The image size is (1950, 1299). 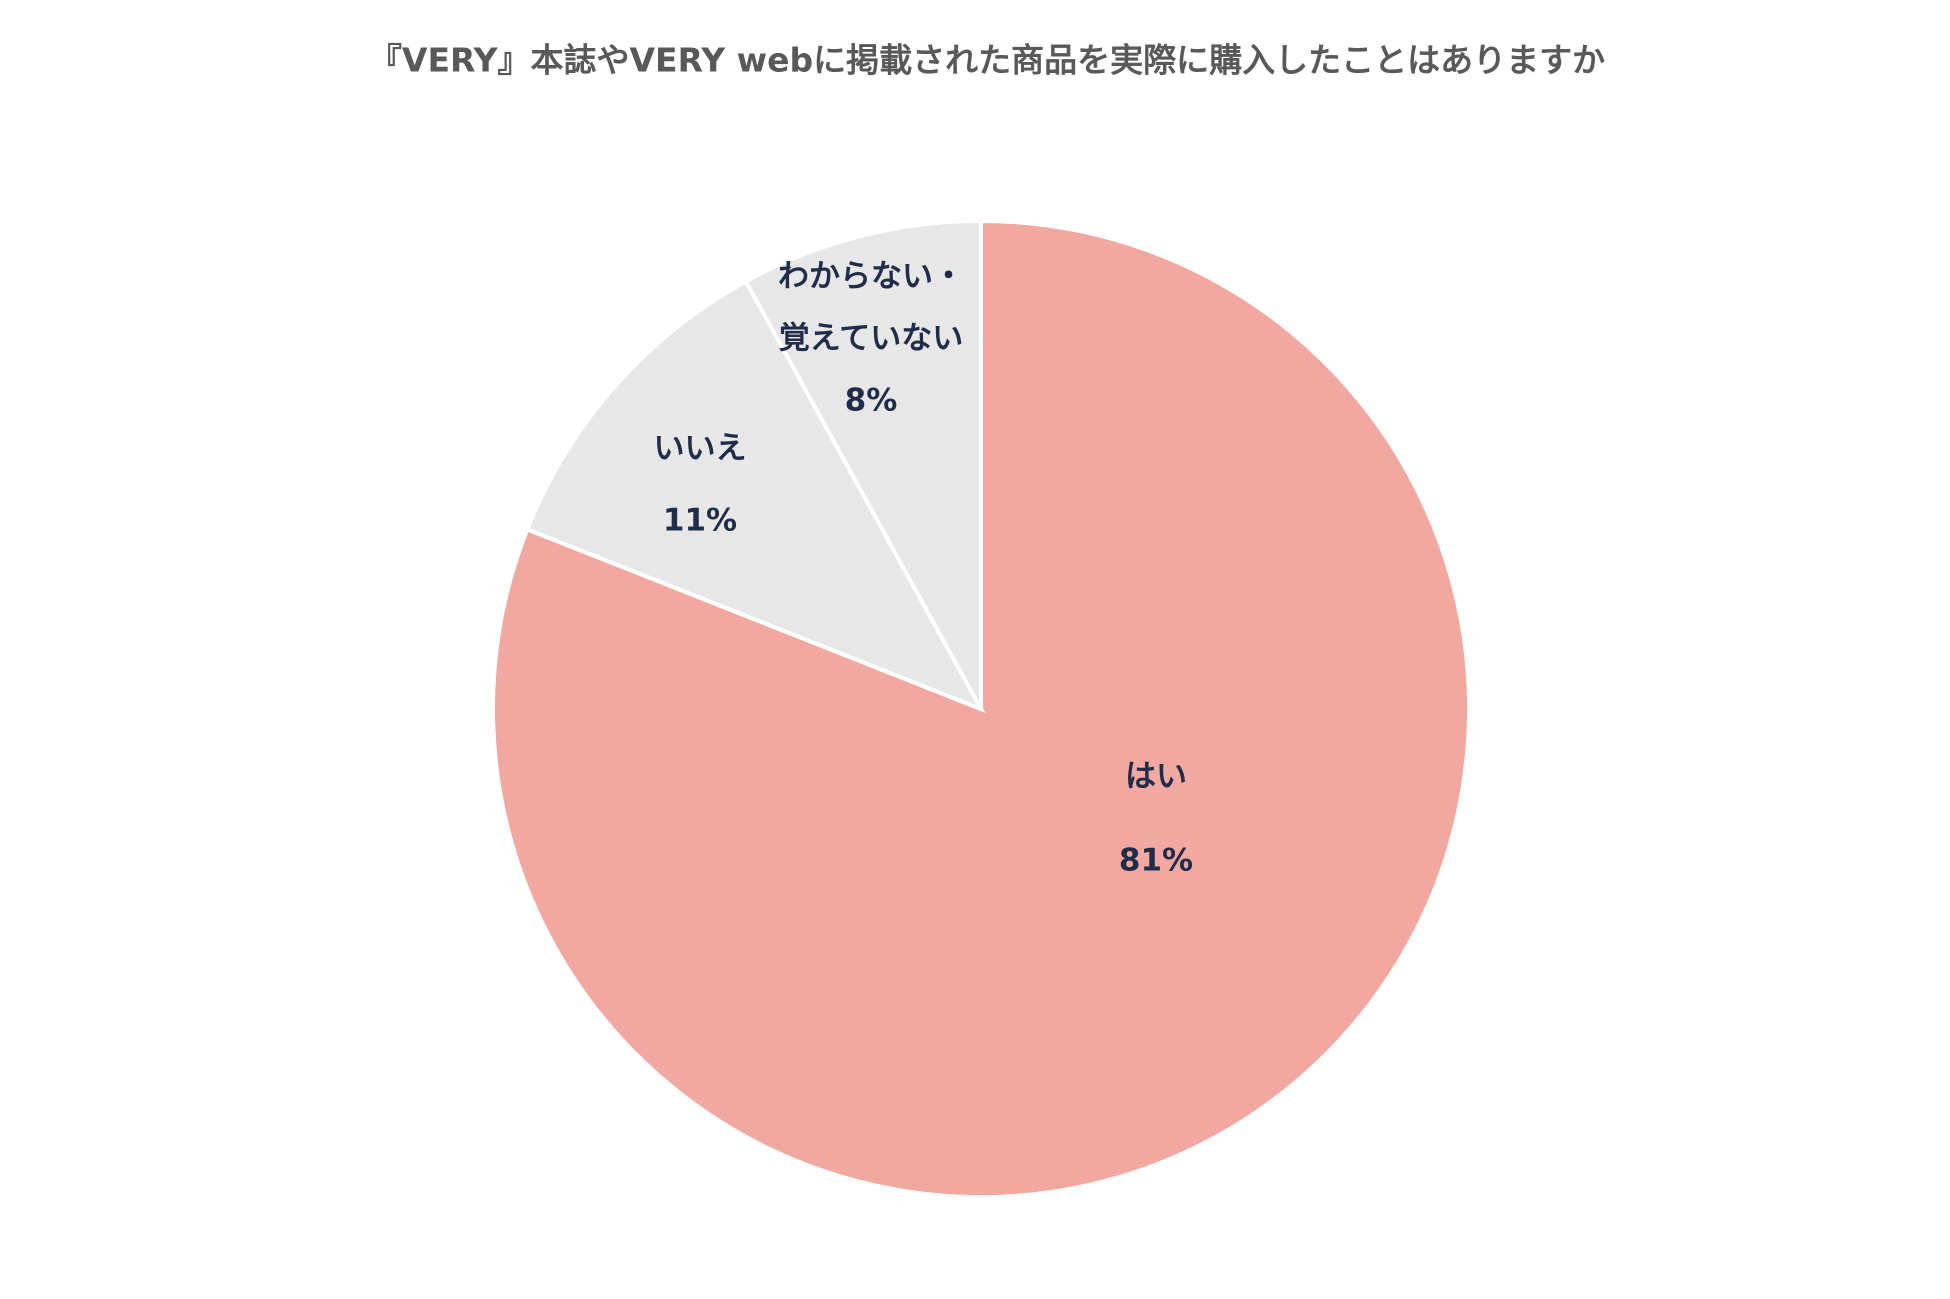 What do you see at coordinates (1156, 777) in the screenshot?
I see `slice-label: はい` at bounding box center [1156, 777].